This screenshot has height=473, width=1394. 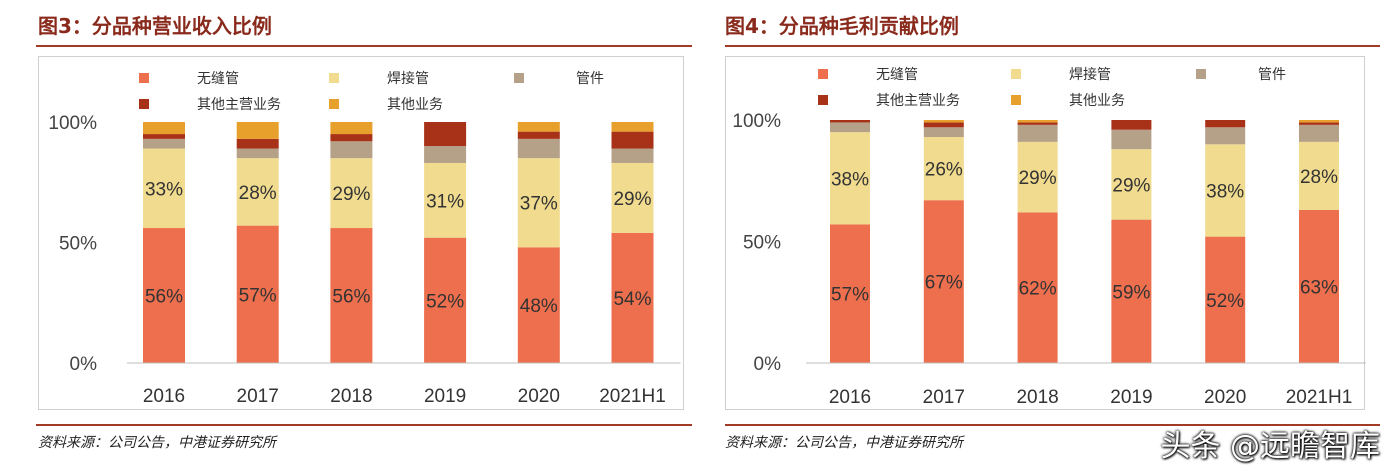 I want to click on data-label: 59%, so click(x=1131, y=292).